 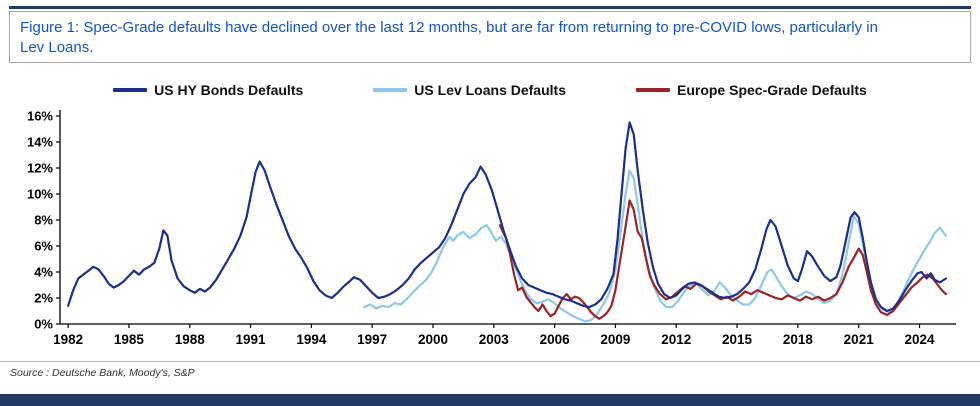 I want to click on legend-item-europe-spec-grade: Europe Spec-Grade Defaults, so click(x=751, y=90).